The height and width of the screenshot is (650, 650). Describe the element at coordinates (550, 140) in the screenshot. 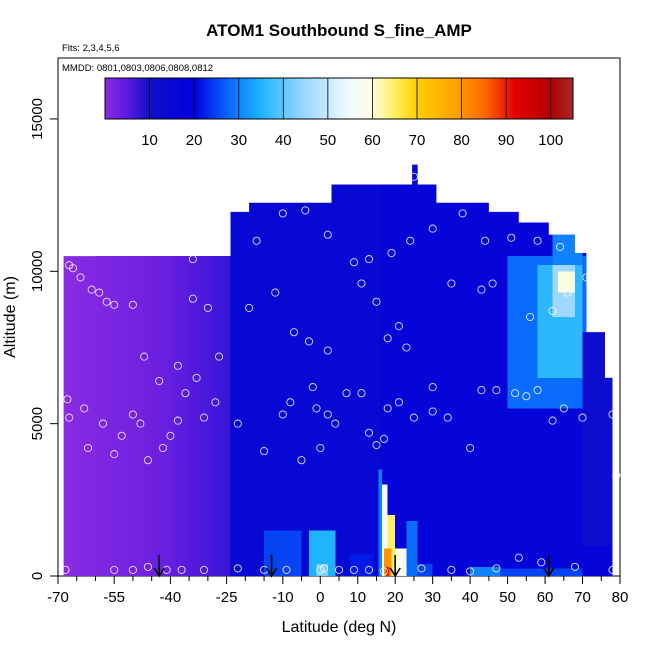

I see `colorbar-tick-label: 100` at that location.